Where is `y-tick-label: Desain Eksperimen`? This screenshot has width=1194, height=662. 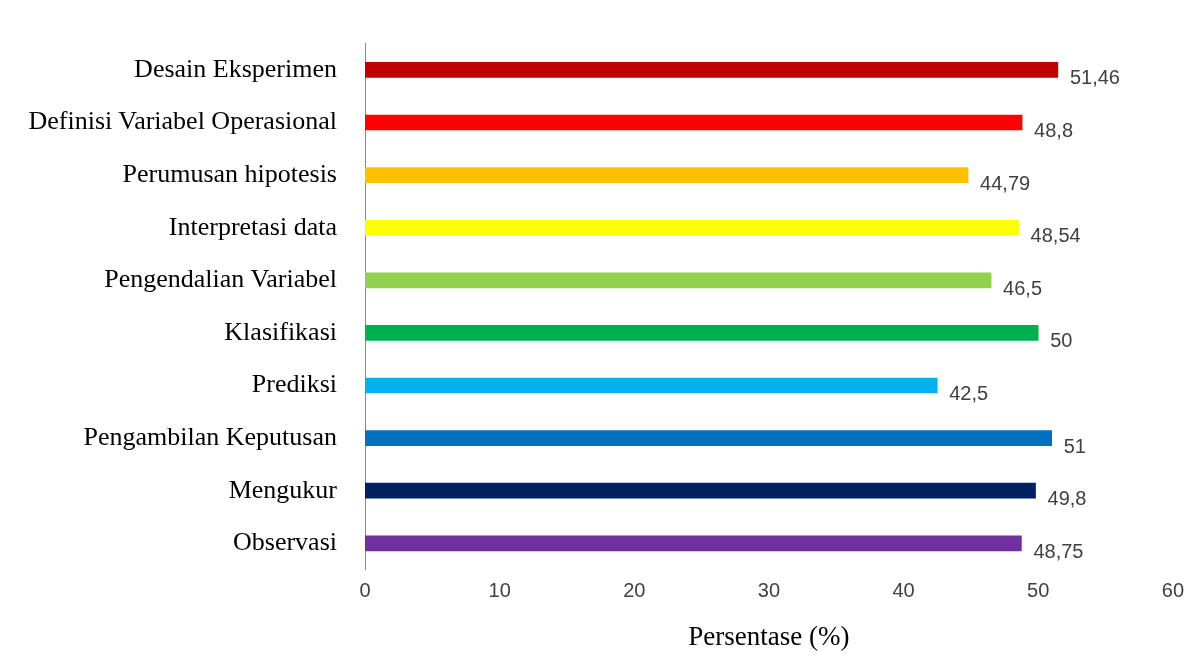 y-tick-label: Desain Eksperimen is located at coordinates (235, 68).